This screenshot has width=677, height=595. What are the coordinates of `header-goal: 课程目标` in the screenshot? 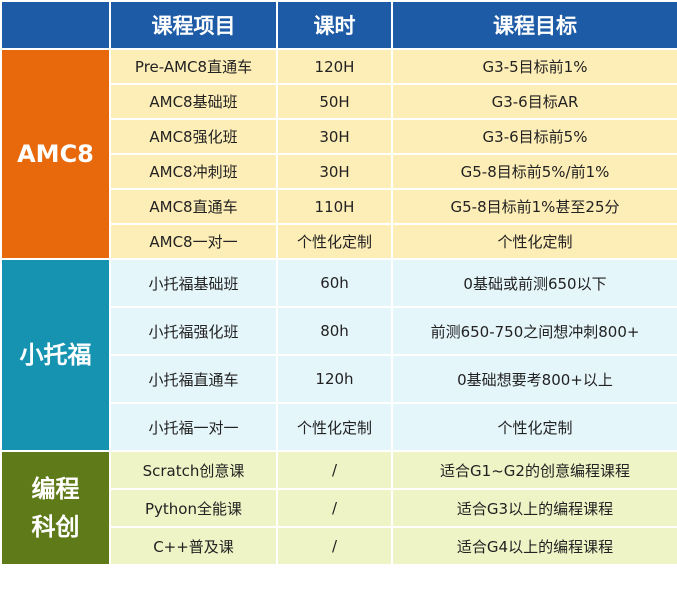 It's located at (534, 25).